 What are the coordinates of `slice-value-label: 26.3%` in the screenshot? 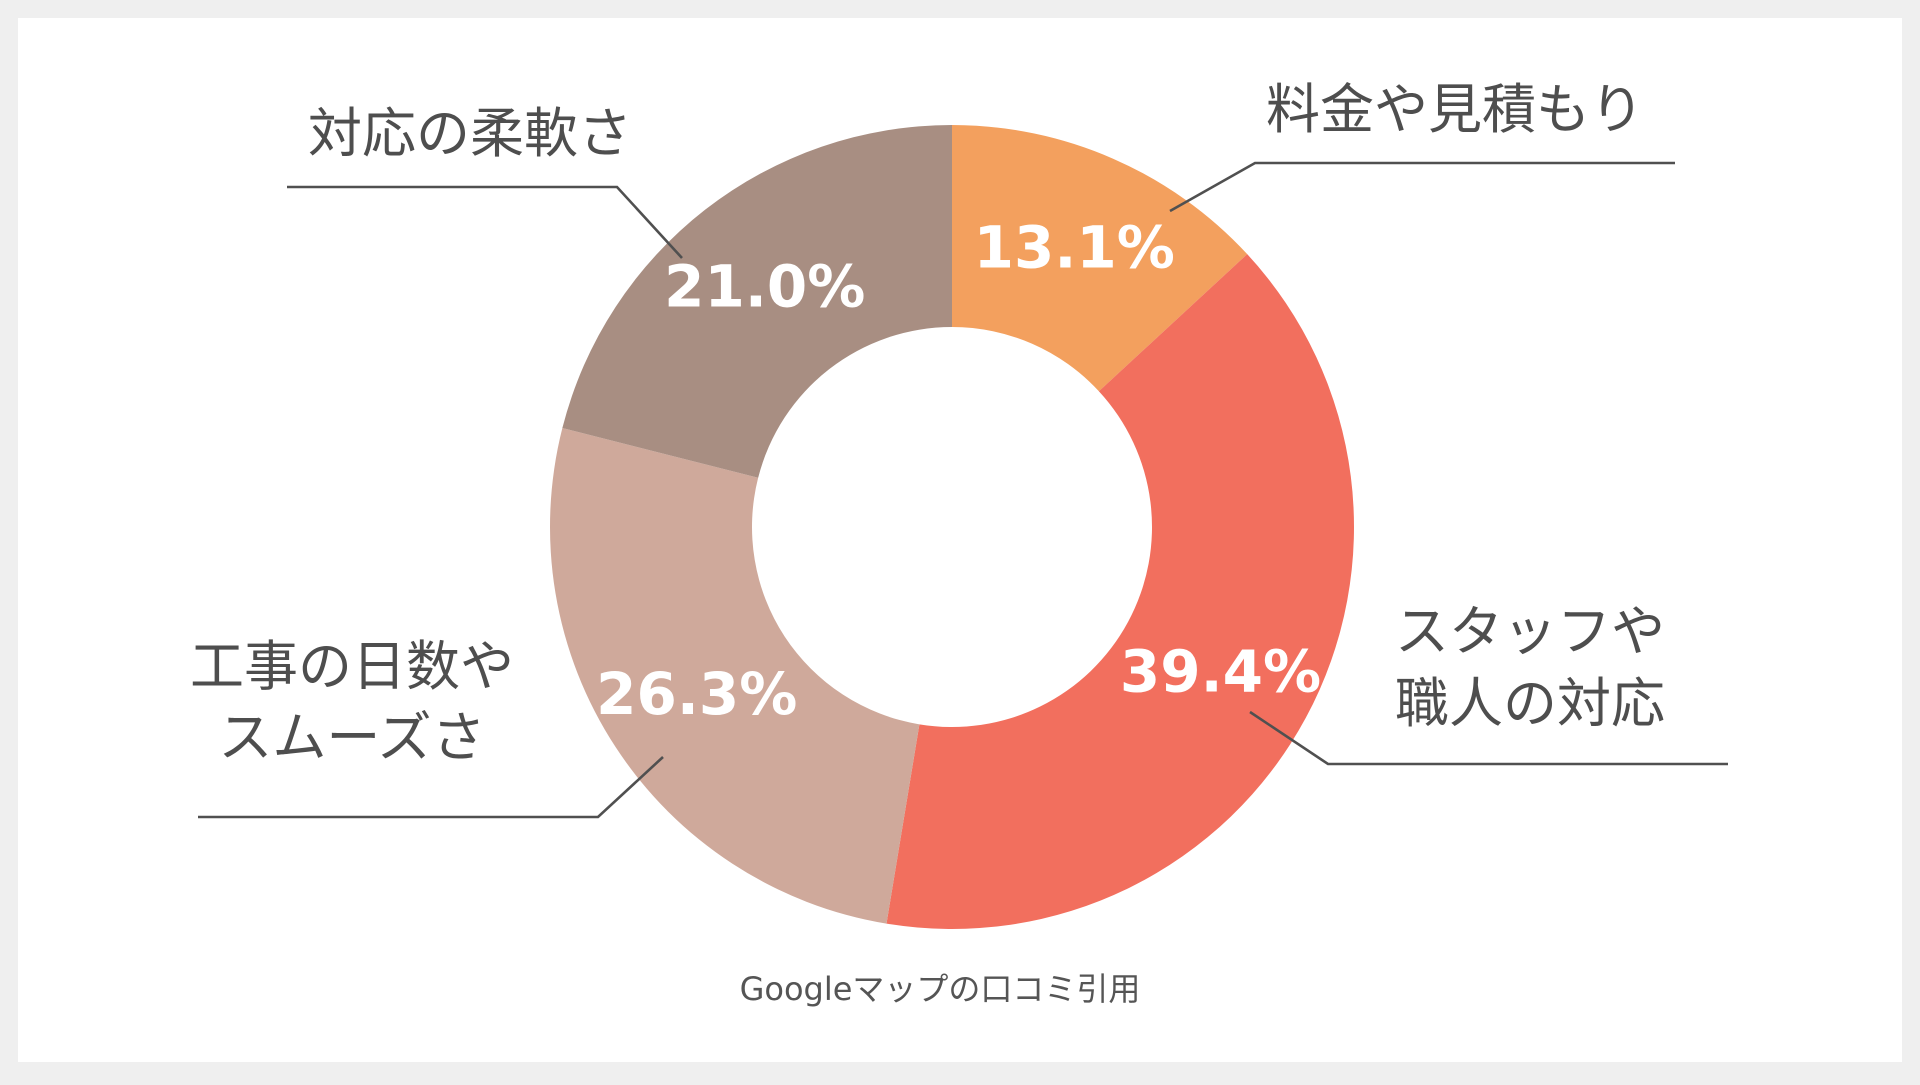 It's located at (696, 694).